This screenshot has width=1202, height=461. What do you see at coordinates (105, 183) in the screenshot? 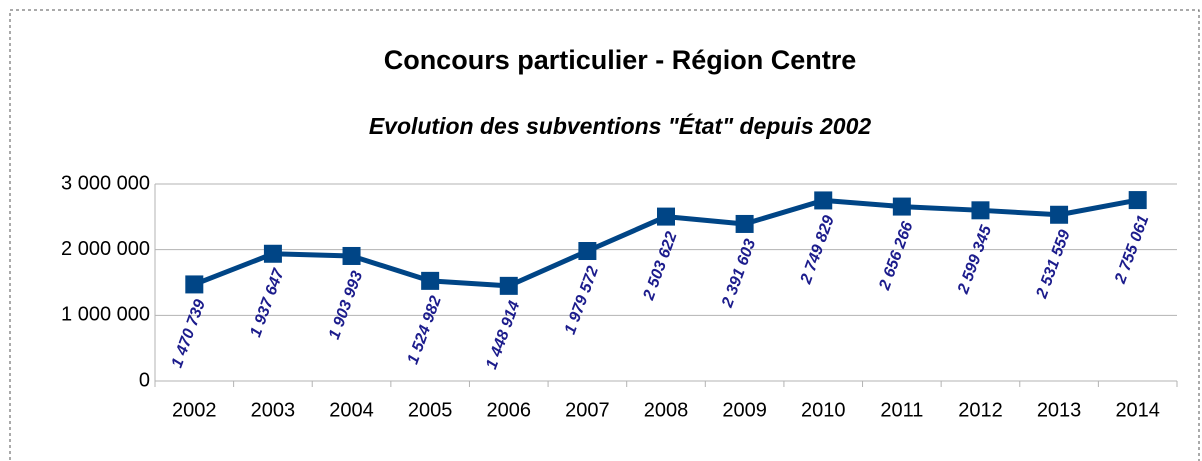
I see `y-tick-label: 3 000 000` at bounding box center [105, 183].